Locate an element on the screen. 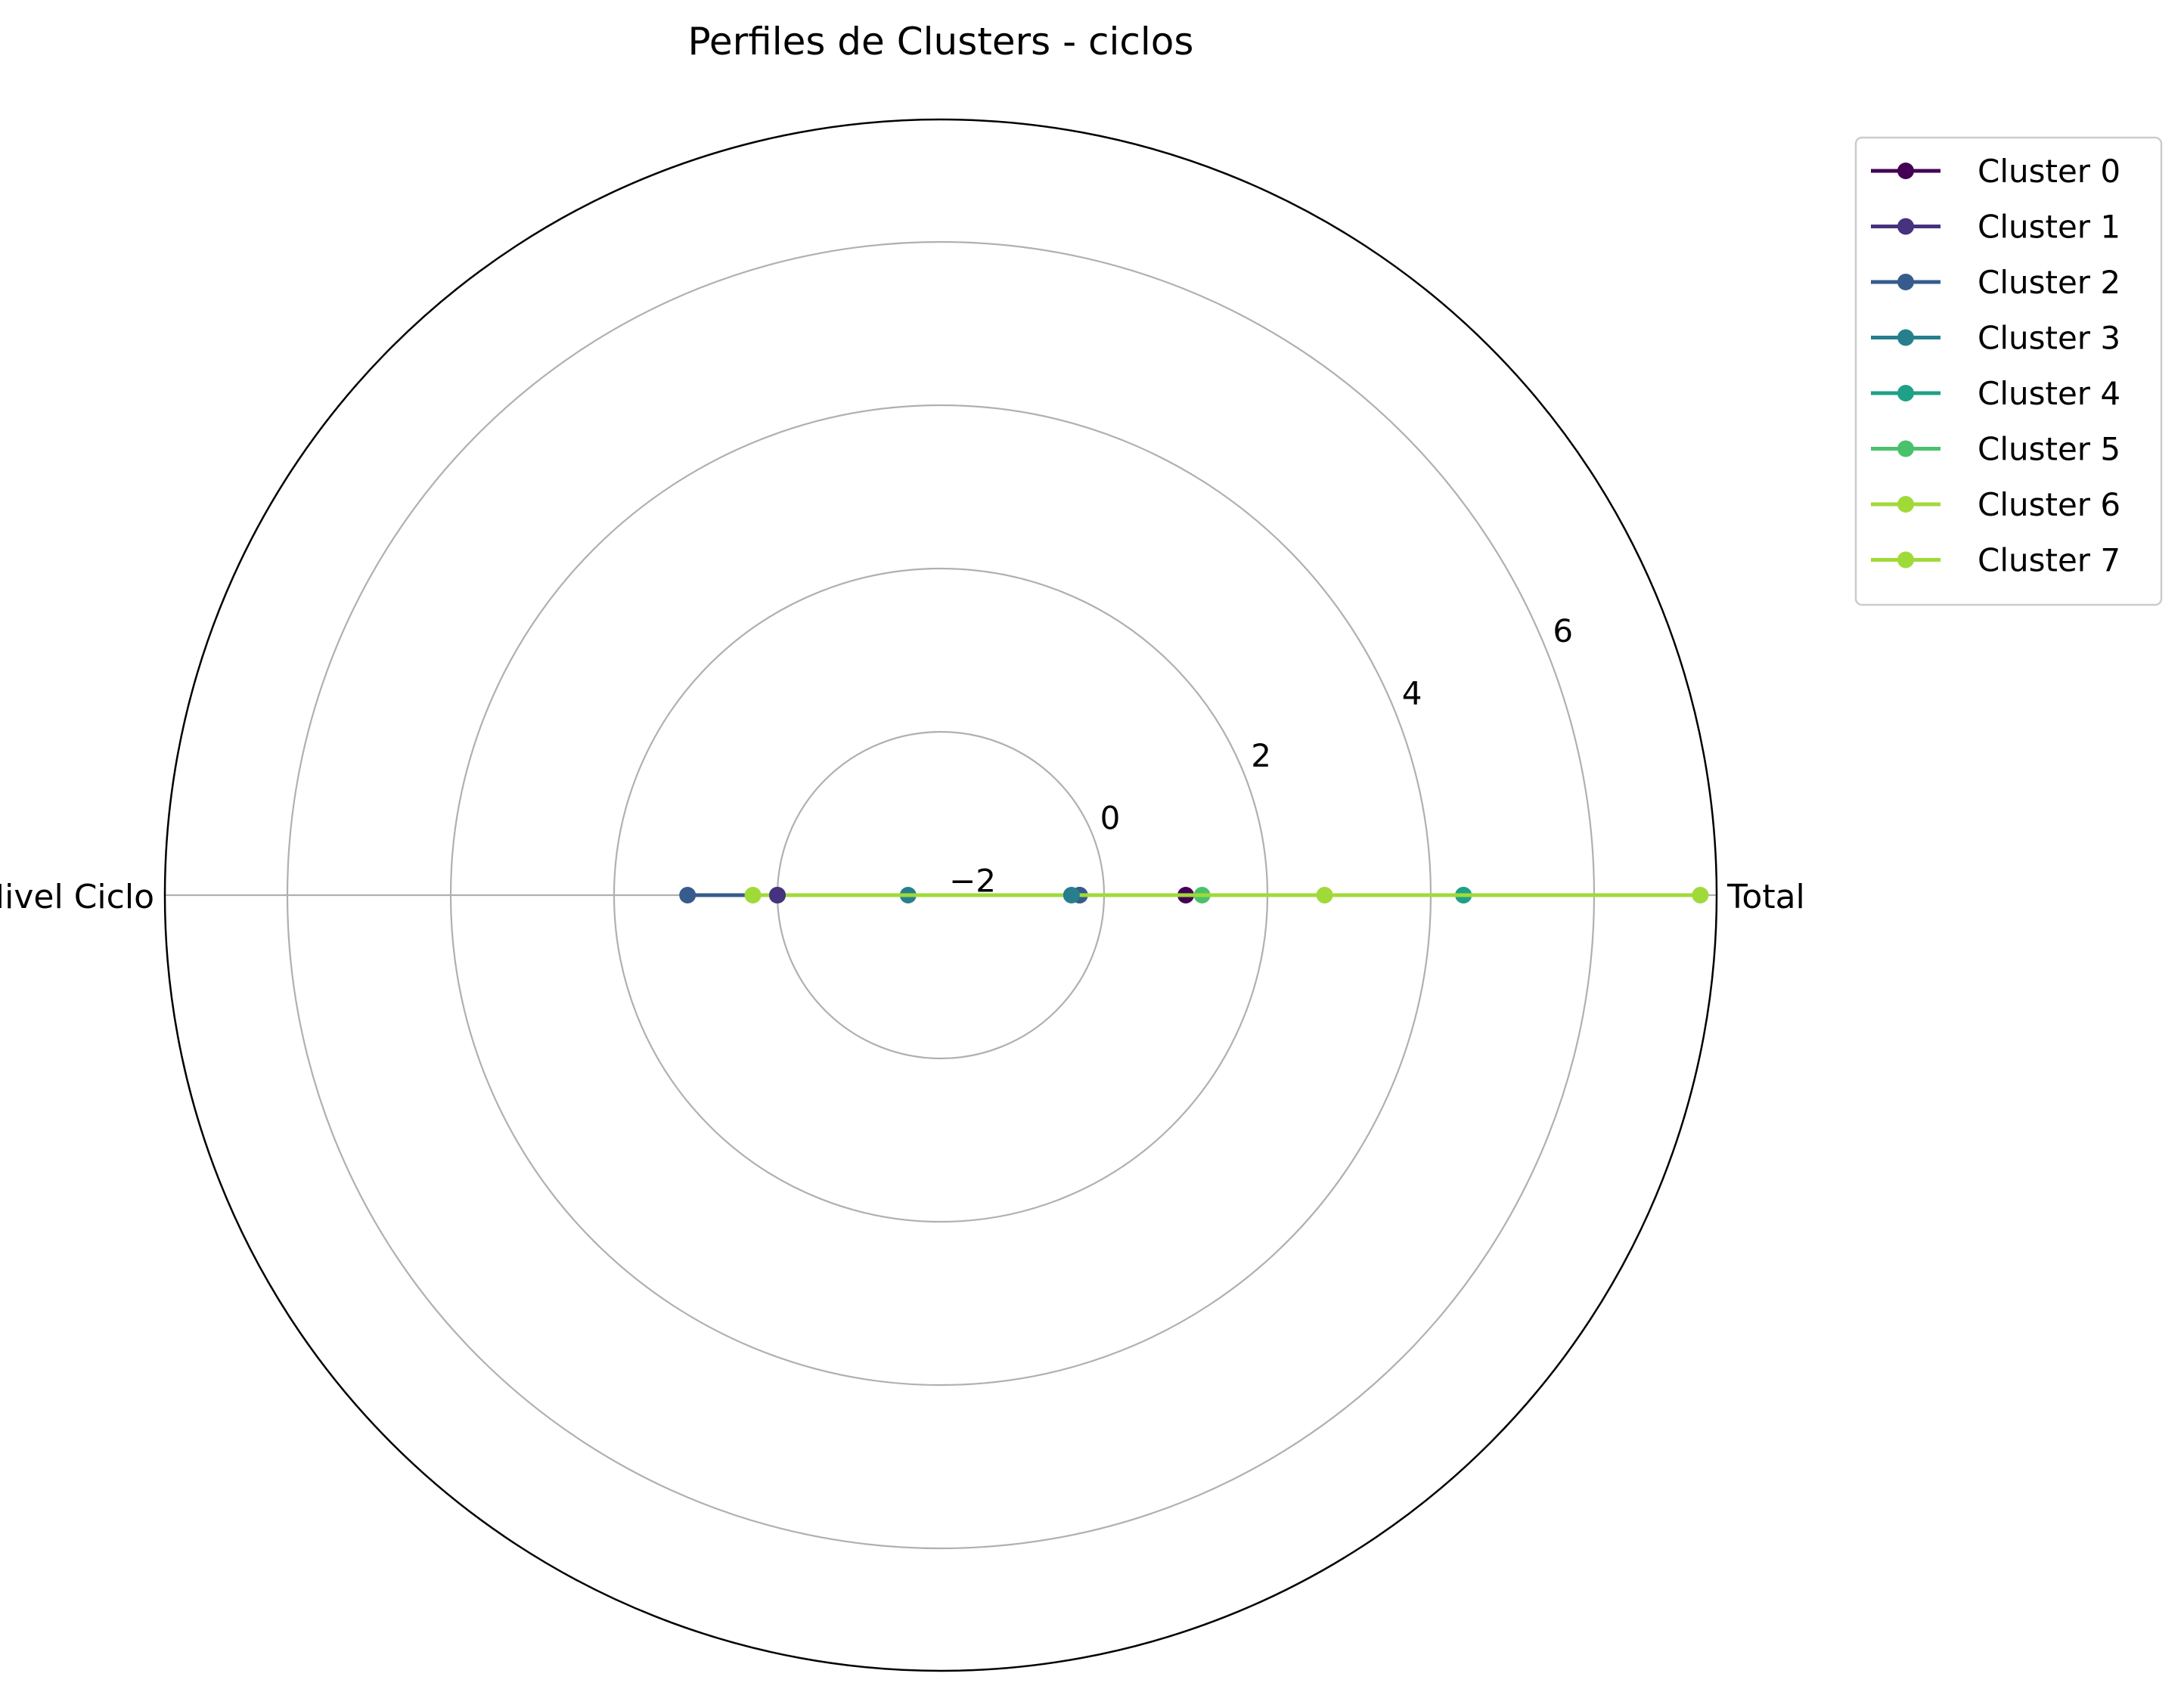  legend-label: Cluster 7 is located at coordinates (2049, 560).